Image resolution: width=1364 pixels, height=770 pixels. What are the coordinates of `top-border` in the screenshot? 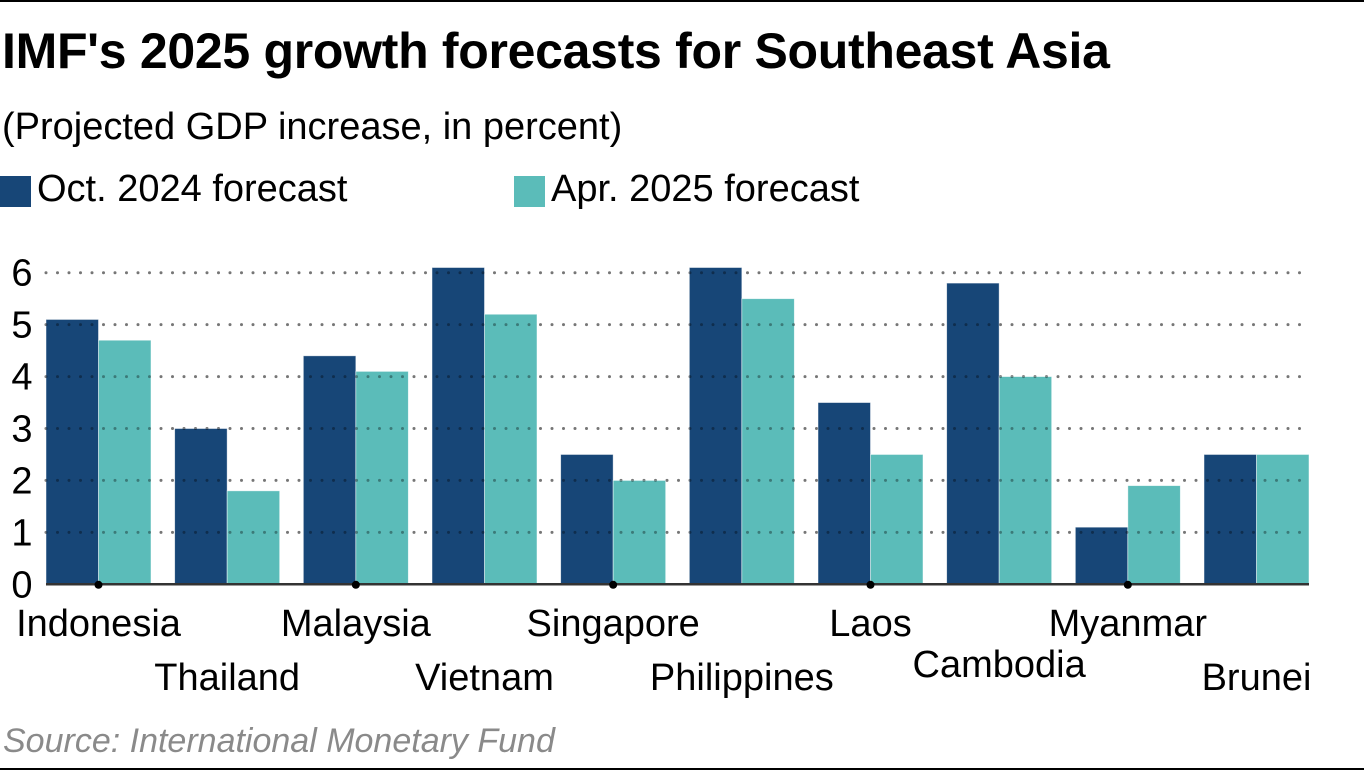 It's located at (682, 1).